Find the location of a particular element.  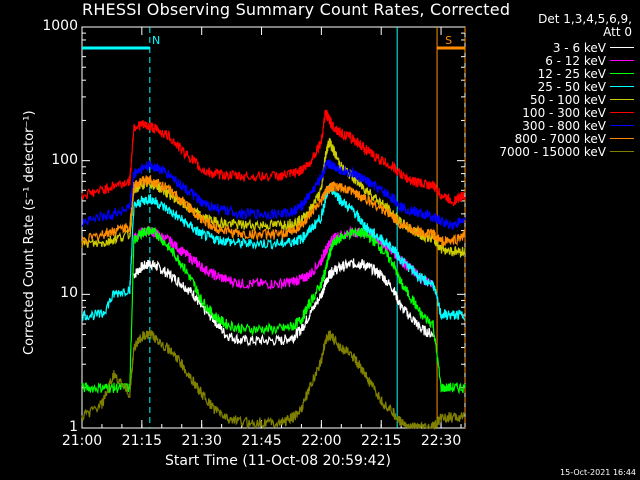

x-tick-label: 21:45 is located at coordinates (261, 441).